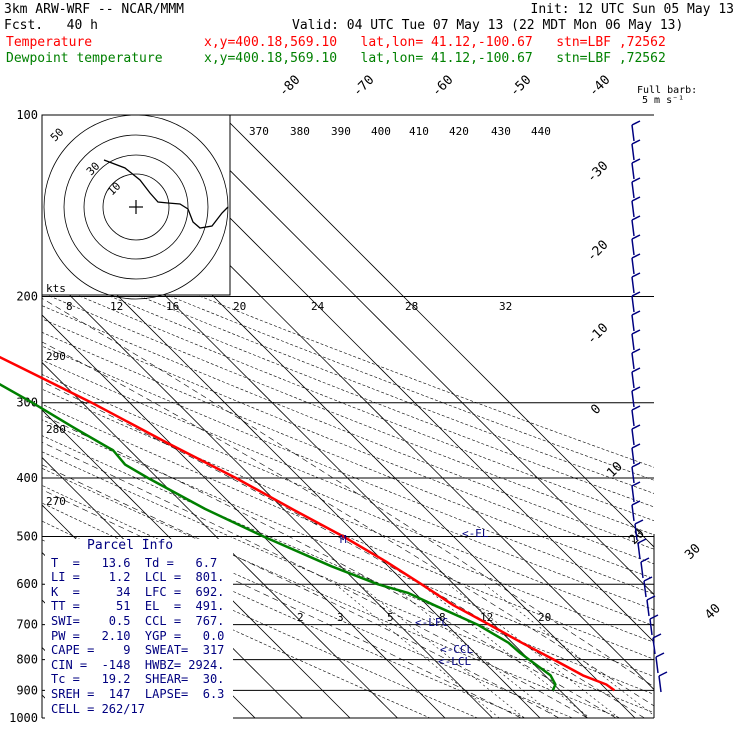 Image resolution: width=740 pixels, height=740 pixels. What do you see at coordinates (51, 25) in the screenshot?
I see `forecast-hour: Fcst. 40 h` at bounding box center [51, 25].